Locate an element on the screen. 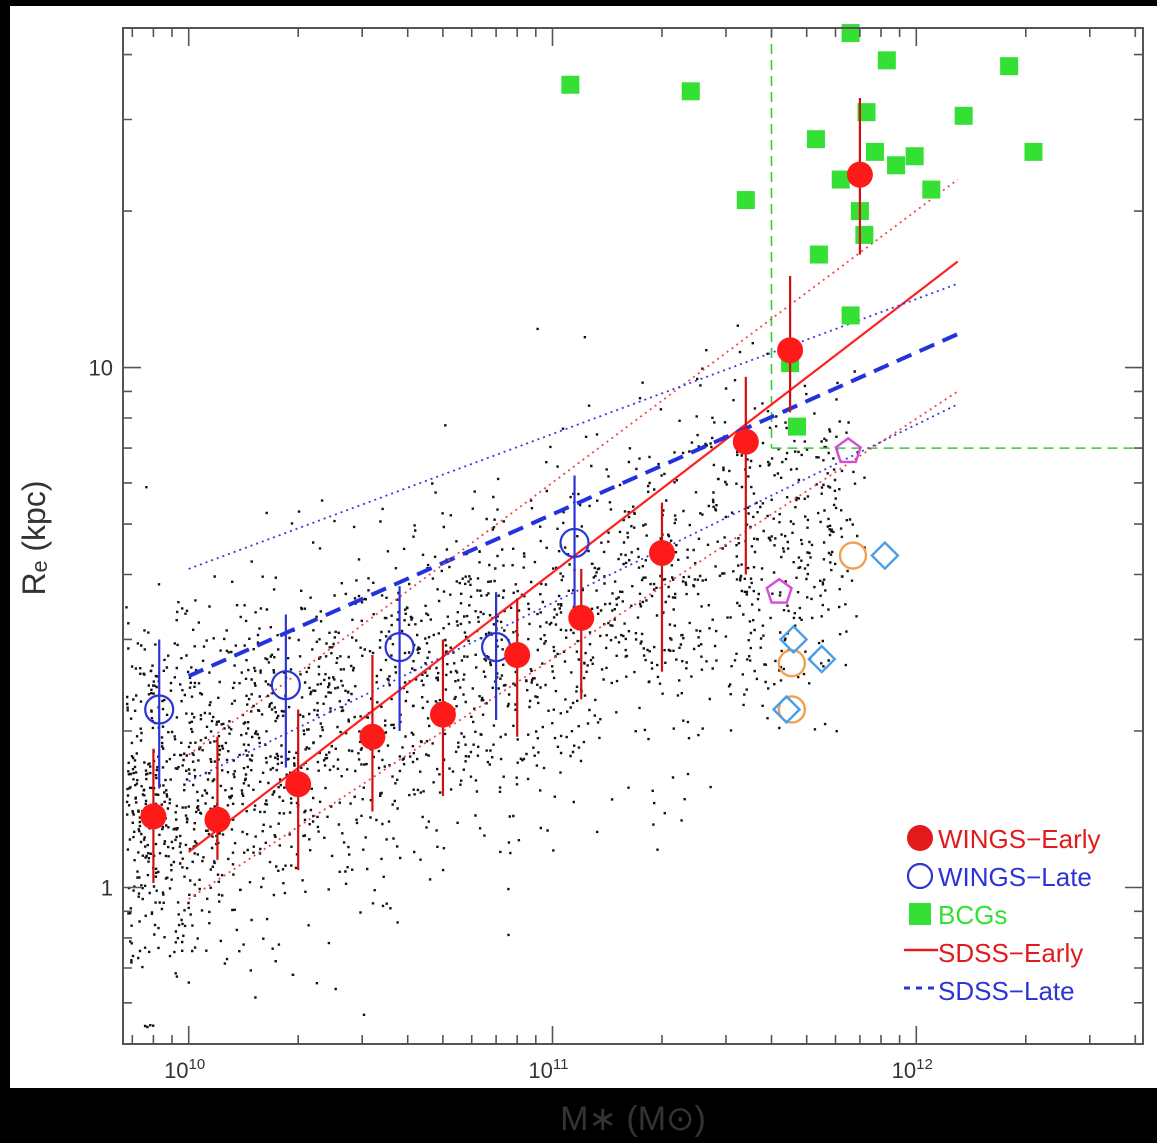 This screenshot has width=1157, height=1143. legend-label-2: BCGs is located at coordinates (972, 915).